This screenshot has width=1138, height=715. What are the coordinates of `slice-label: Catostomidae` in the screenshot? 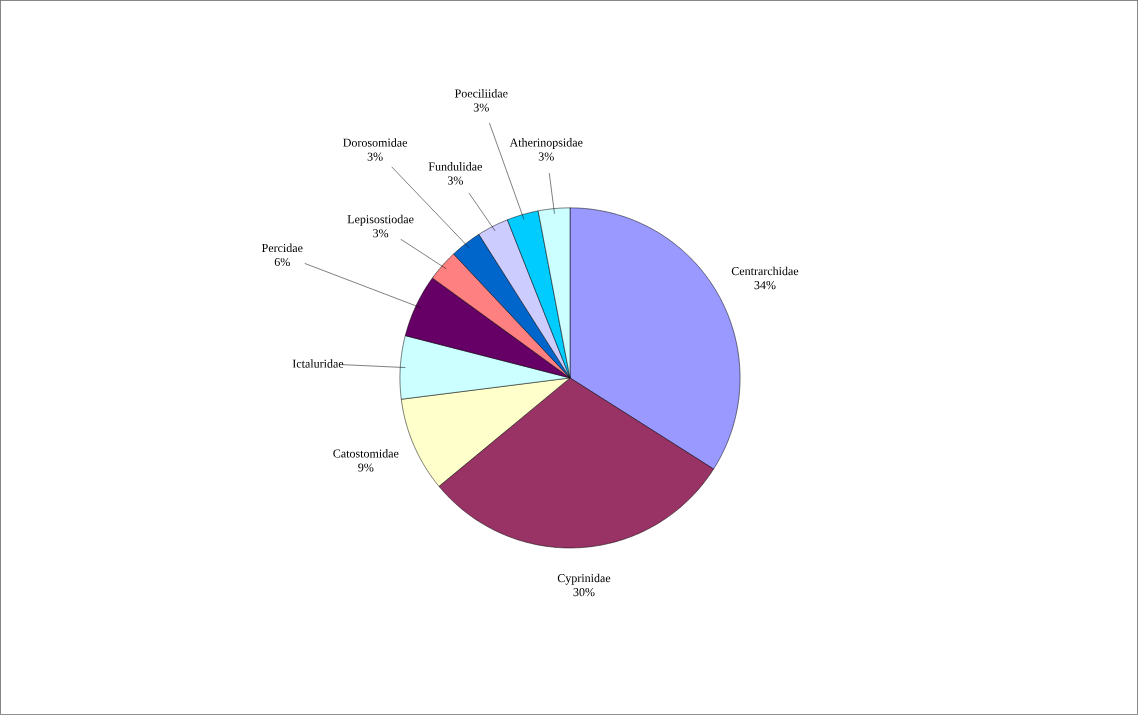 It's located at (366, 453).